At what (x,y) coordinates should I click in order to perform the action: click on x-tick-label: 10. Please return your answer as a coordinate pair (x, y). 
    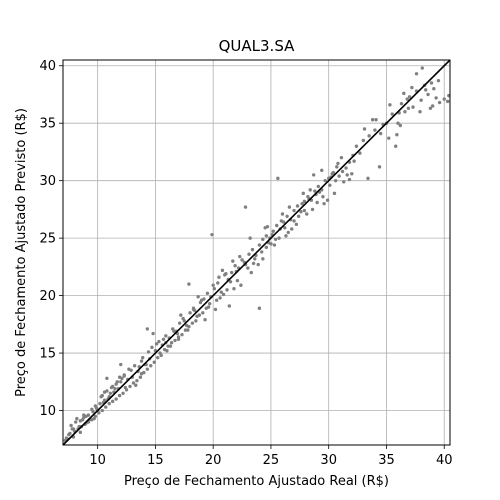
    Looking at the image, I should click on (97, 460).